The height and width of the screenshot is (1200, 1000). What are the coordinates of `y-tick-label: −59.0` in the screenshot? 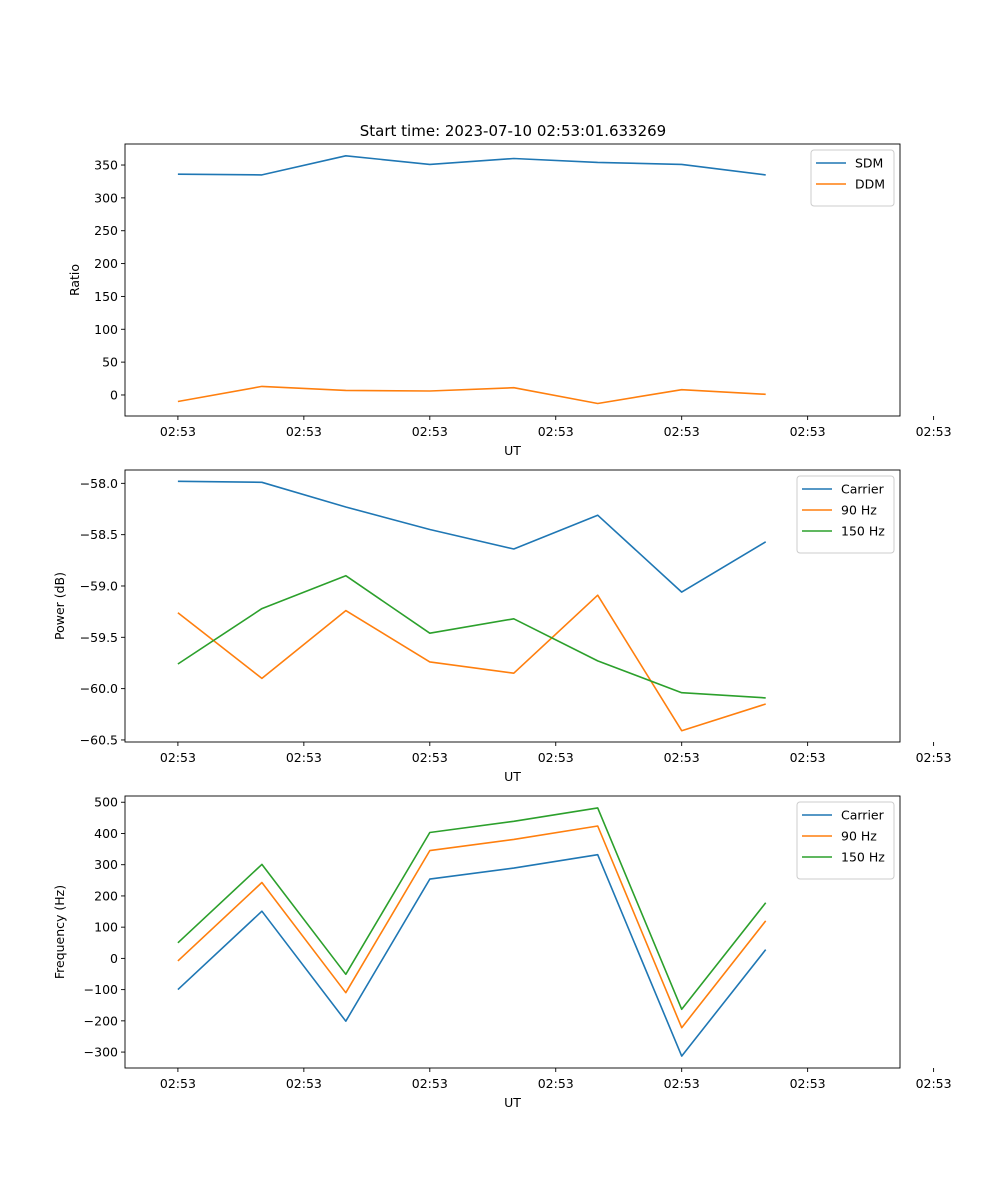 It's located at (99, 585).